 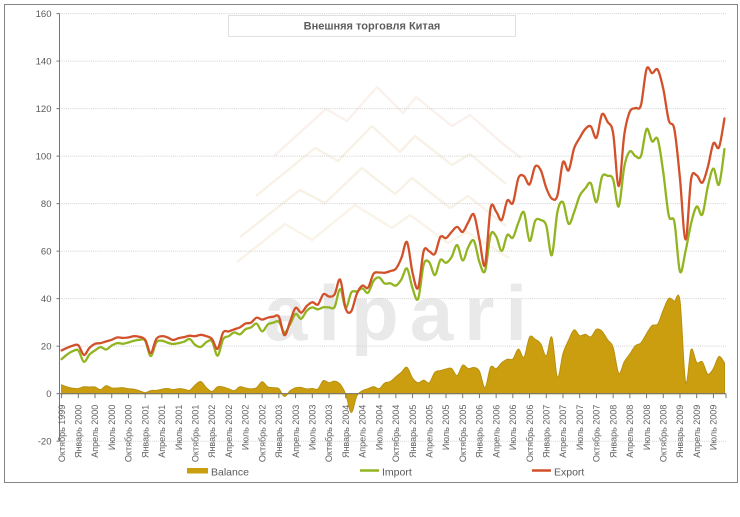 I want to click on svg-text: Октябрь 2005, so click(x=463, y=433).